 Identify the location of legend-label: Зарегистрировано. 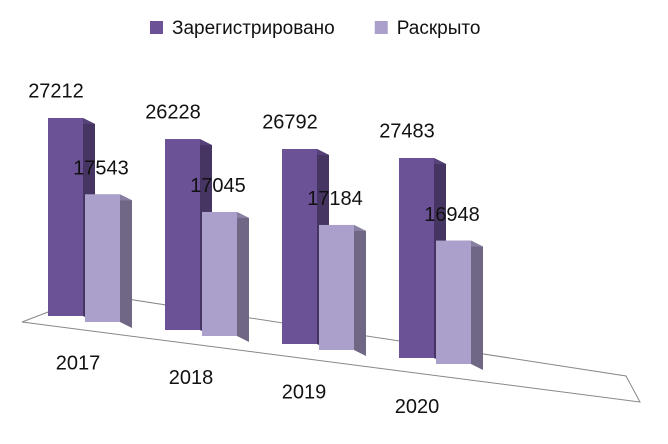
(253, 28).